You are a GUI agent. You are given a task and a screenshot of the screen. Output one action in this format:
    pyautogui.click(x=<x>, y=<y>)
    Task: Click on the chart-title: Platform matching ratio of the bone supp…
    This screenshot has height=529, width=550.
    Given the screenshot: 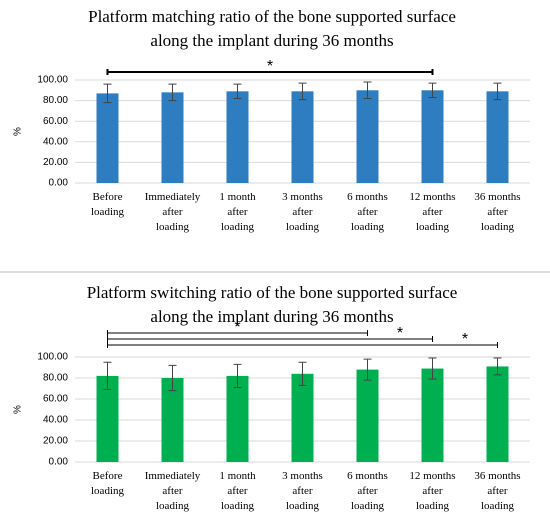 What is the action you would take?
    pyautogui.click(x=272, y=28)
    